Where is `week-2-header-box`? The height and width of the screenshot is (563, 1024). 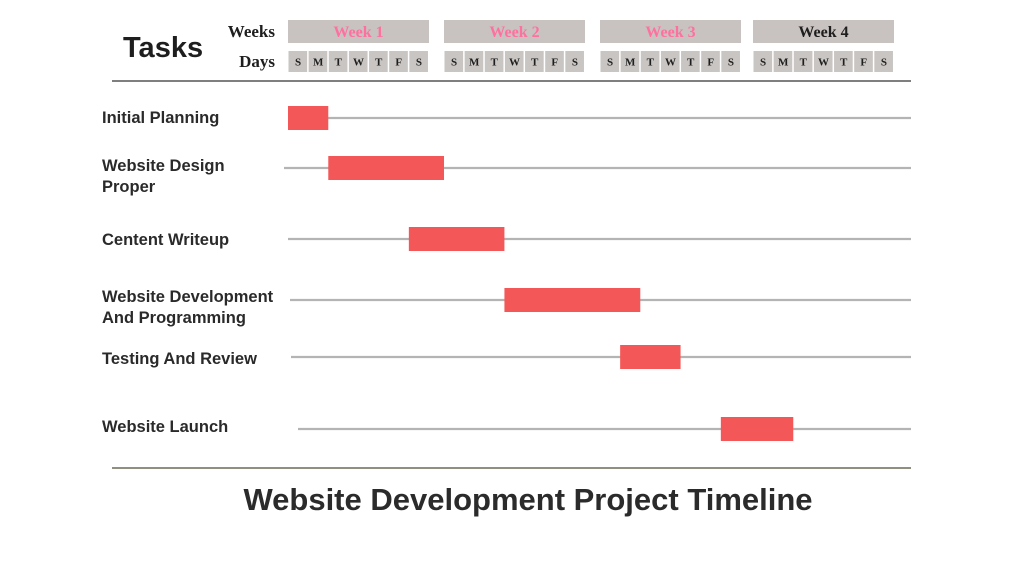 week-2-header-box is located at coordinates (514, 31).